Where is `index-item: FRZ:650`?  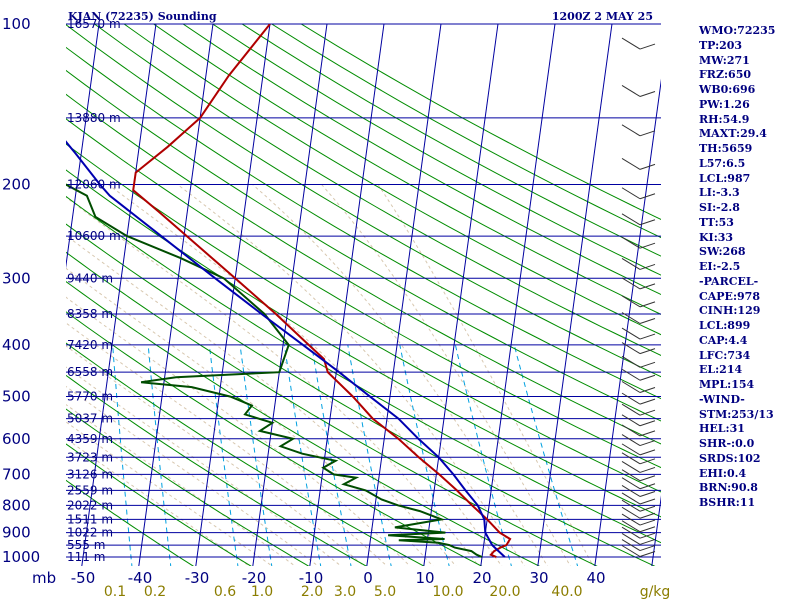
index-item: FRZ:650 is located at coordinates (725, 75).